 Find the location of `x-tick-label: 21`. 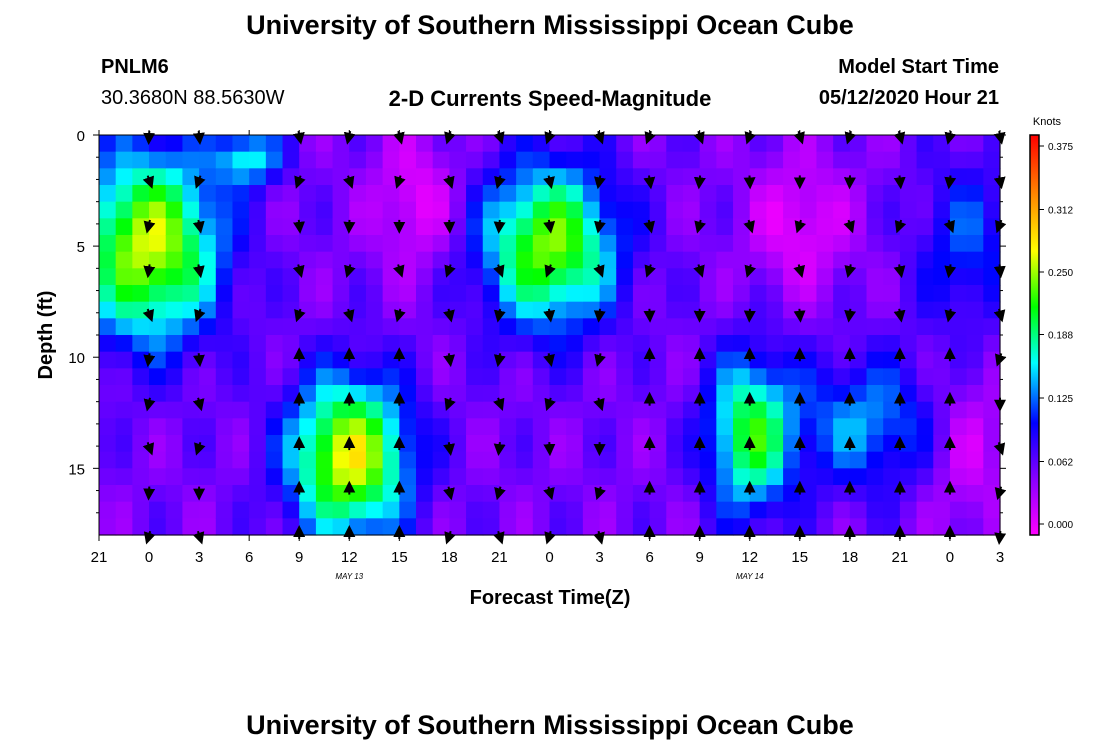

x-tick-label: 21 is located at coordinates (900, 557).